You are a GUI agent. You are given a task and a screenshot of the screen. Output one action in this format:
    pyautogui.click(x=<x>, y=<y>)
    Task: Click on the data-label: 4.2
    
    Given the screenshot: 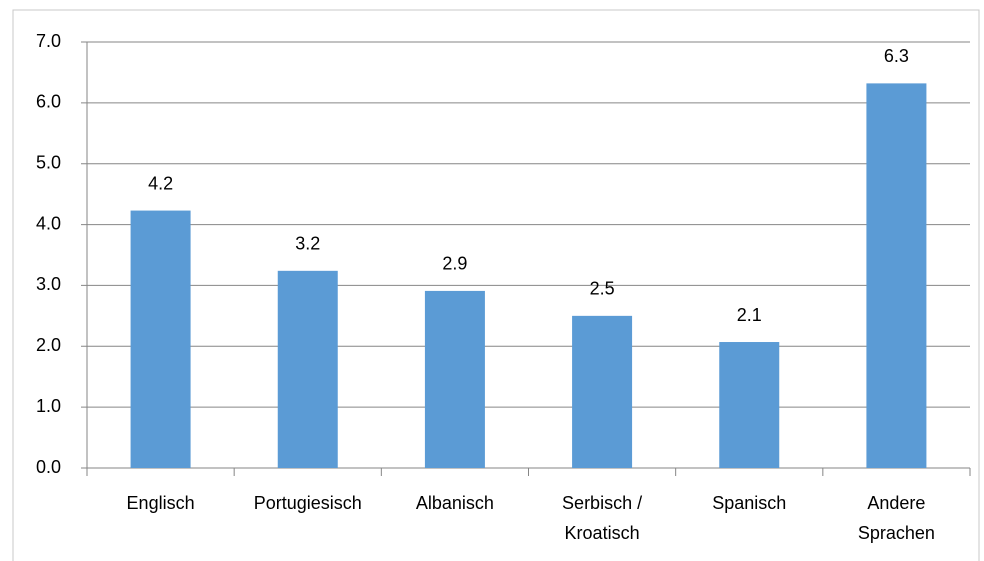 What is the action you would take?
    pyautogui.click(x=160, y=183)
    